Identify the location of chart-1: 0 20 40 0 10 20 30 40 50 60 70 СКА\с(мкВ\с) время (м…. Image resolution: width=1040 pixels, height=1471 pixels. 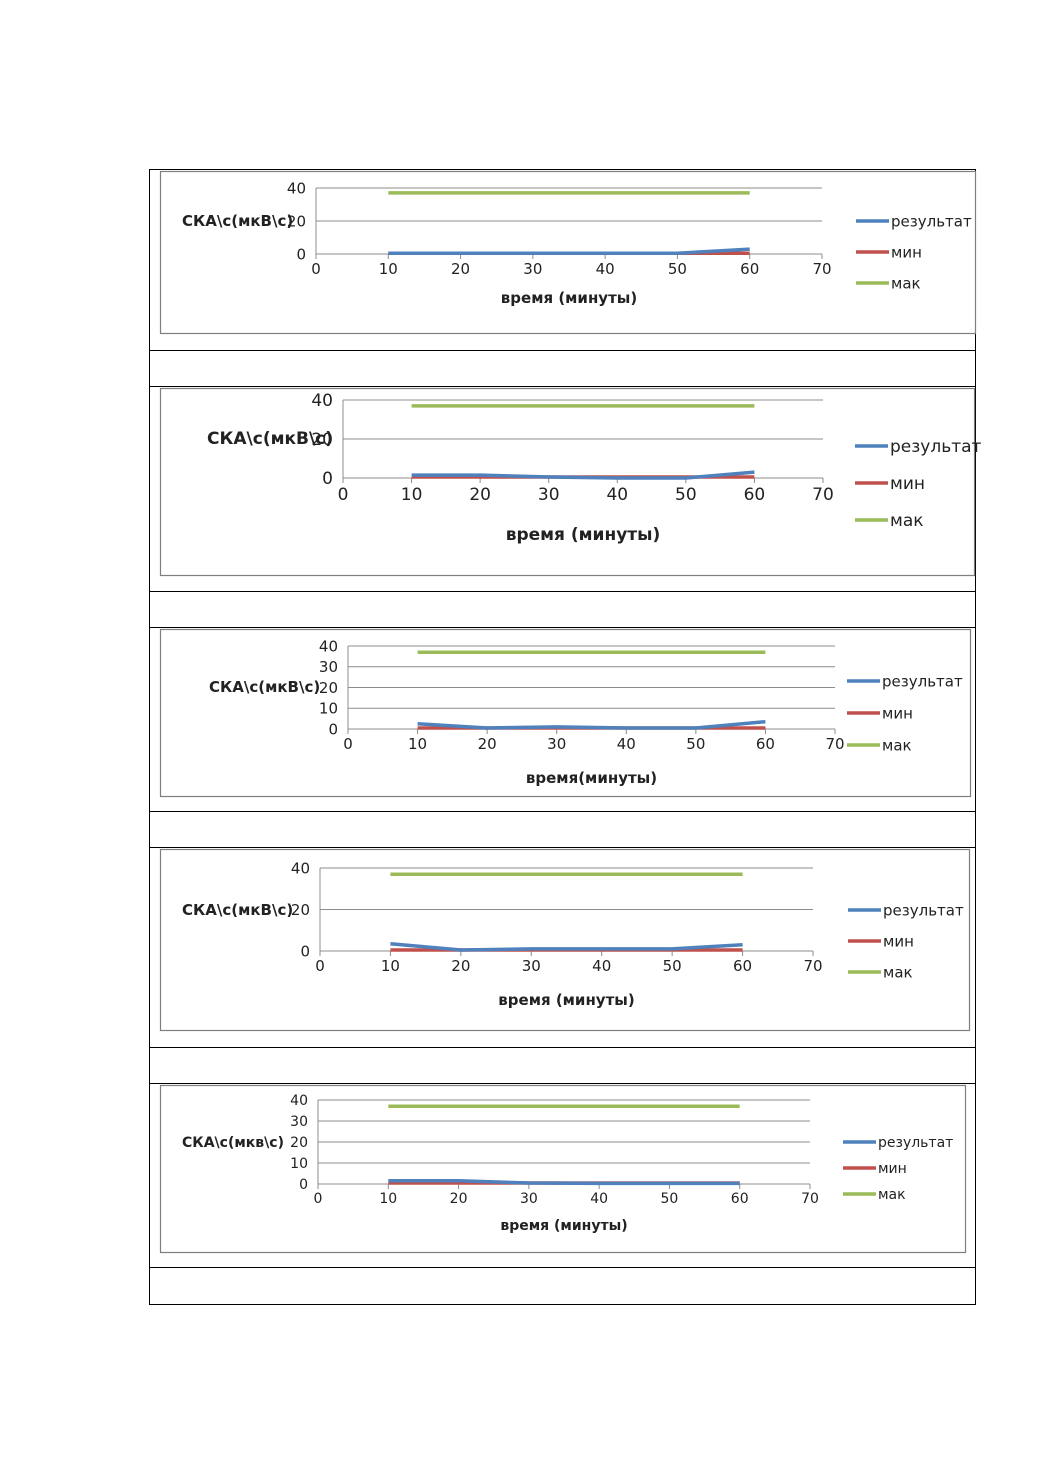
(568, 252).